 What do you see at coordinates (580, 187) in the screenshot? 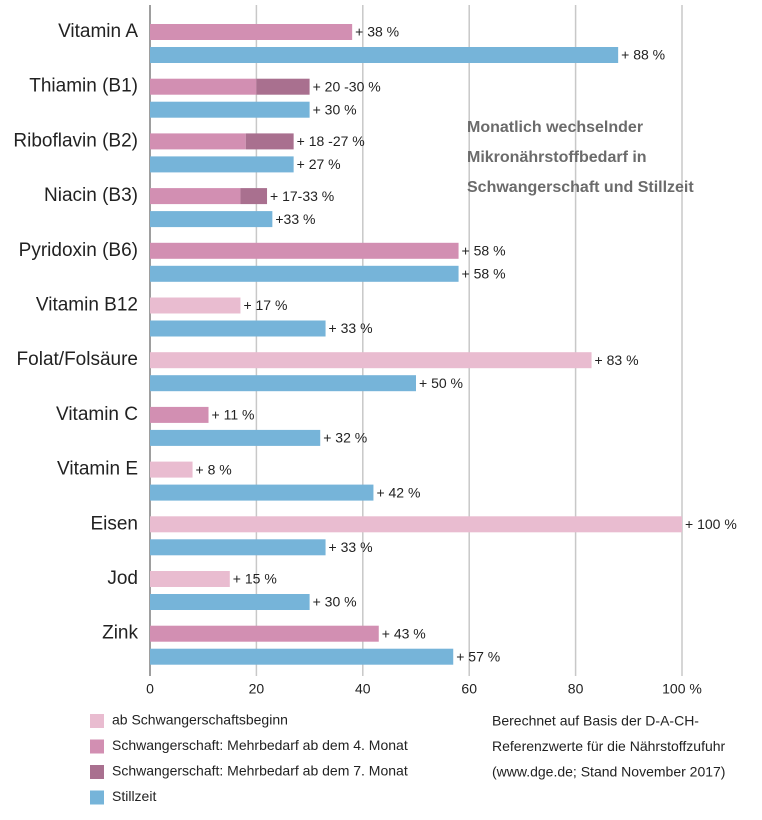
I see `annotation: Schwangerschaft und Stillzeit` at bounding box center [580, 187].